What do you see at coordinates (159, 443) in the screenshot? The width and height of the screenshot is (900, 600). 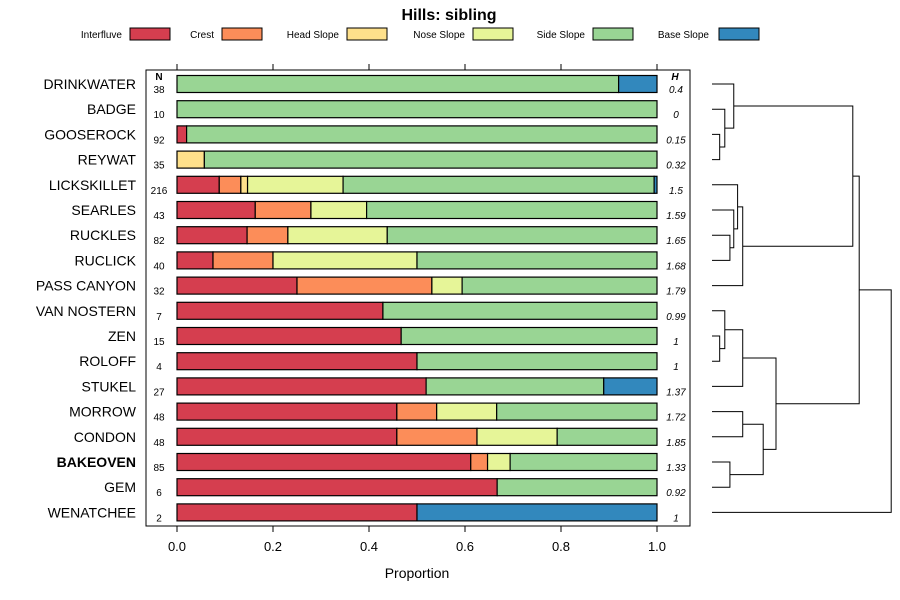 I see `row-n-value: 48` at bounding box center [159, 443].